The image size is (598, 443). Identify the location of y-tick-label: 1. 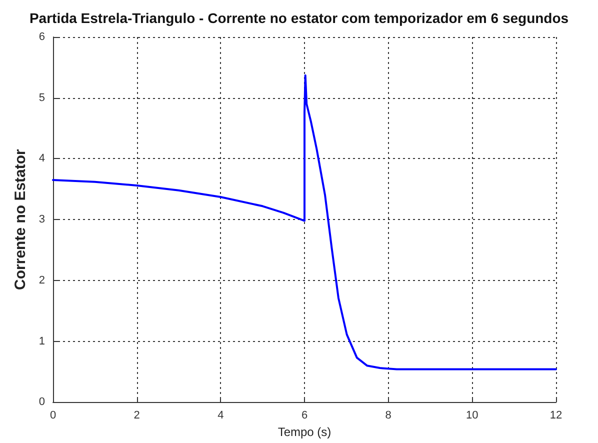
(41, 341).